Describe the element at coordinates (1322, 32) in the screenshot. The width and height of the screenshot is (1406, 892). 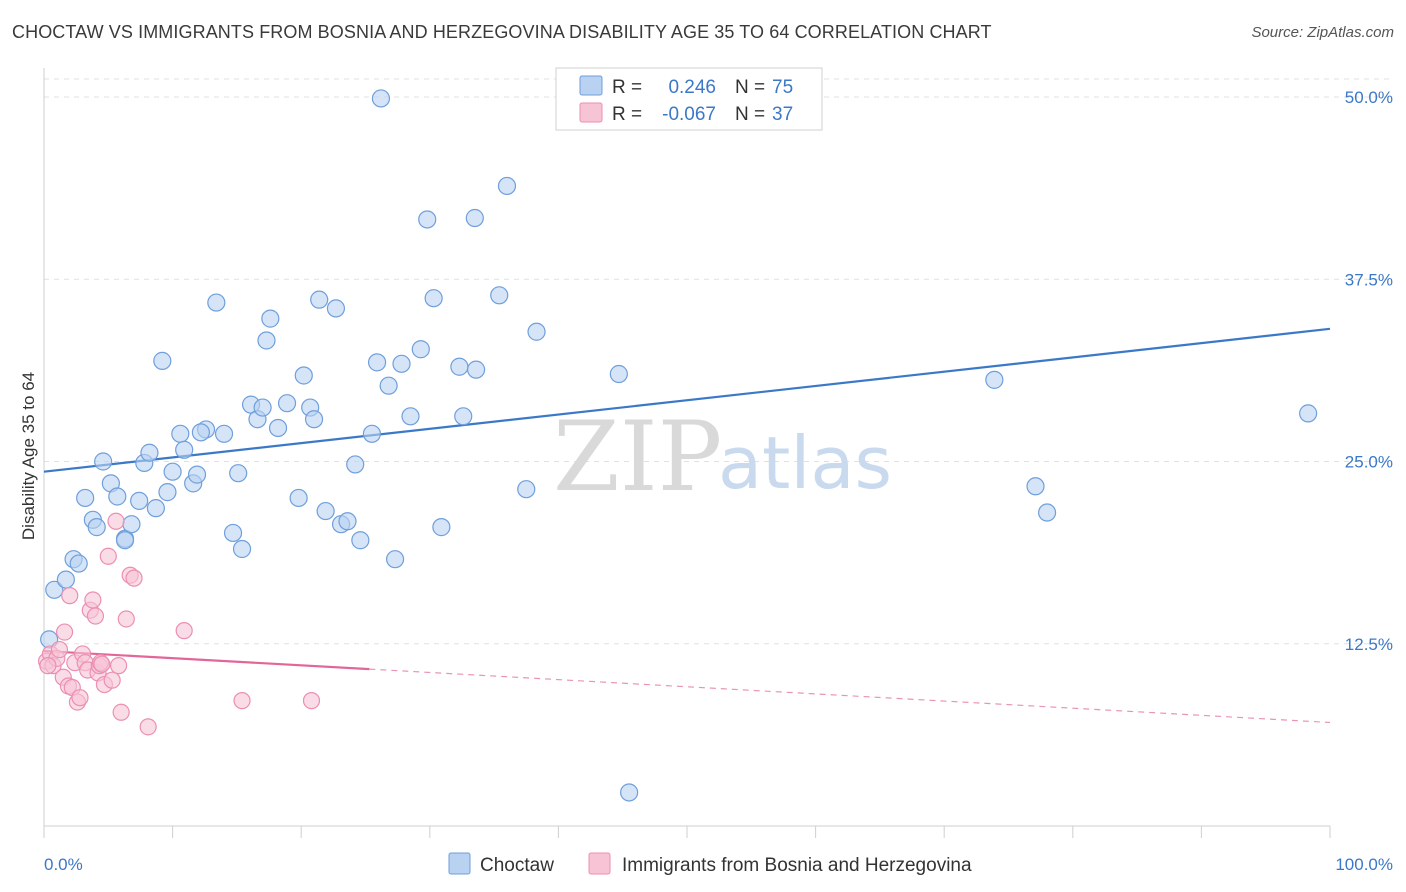
I see `chart-source: Source: ZipAtlas.com` at that location.